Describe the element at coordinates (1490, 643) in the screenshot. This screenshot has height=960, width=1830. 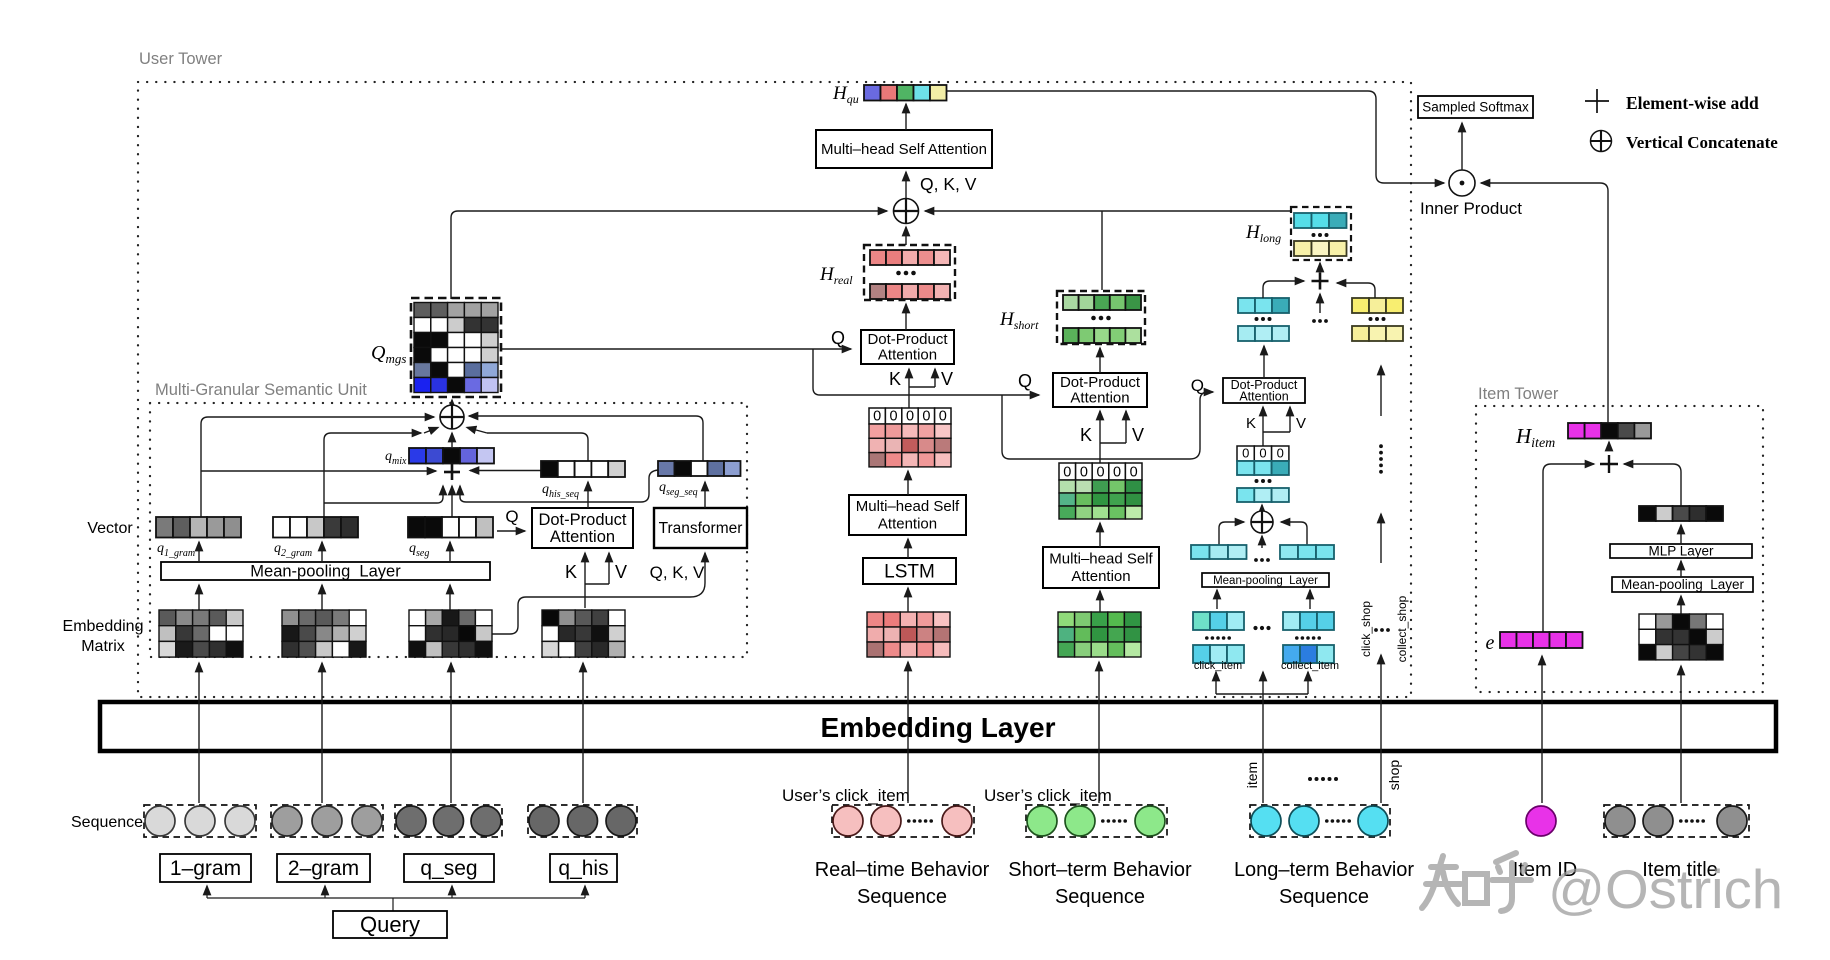
I see `svg-text: e` at that location.